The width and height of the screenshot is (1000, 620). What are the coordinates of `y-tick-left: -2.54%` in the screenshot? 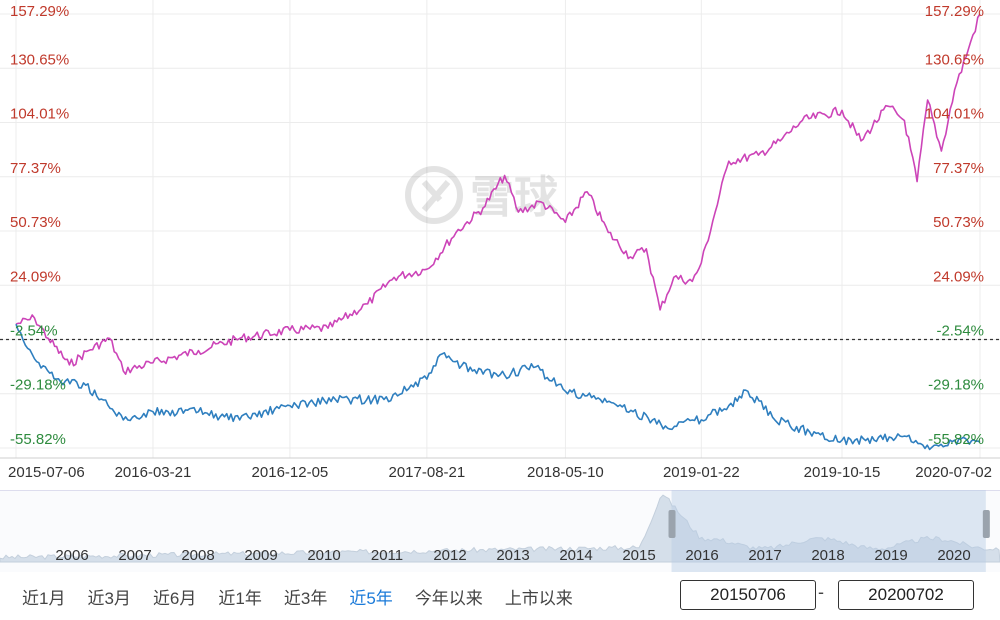 It's located at (34, 330).